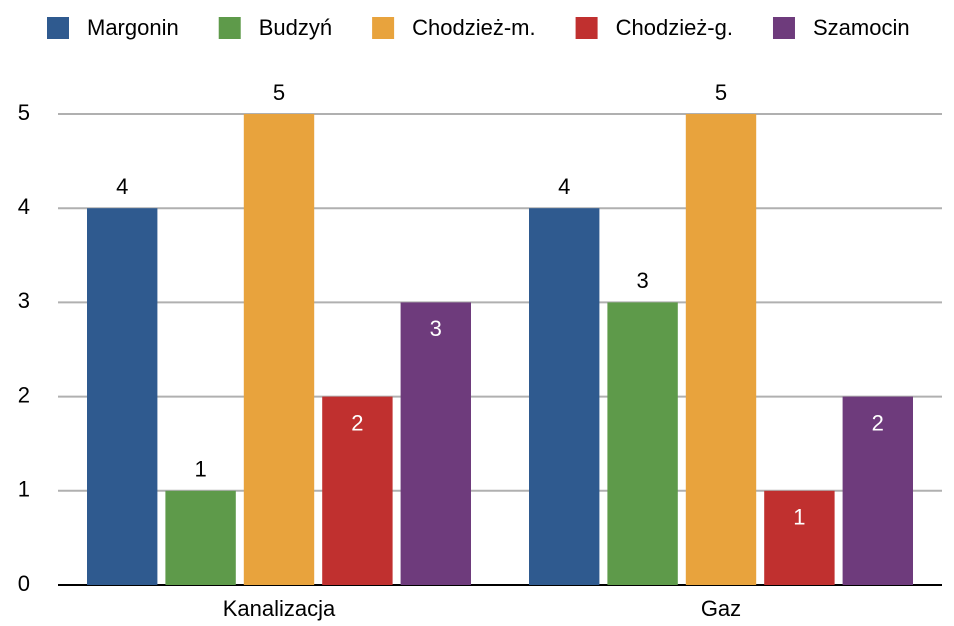  I want to click on y-tick-label: 4, so click(24, 206).